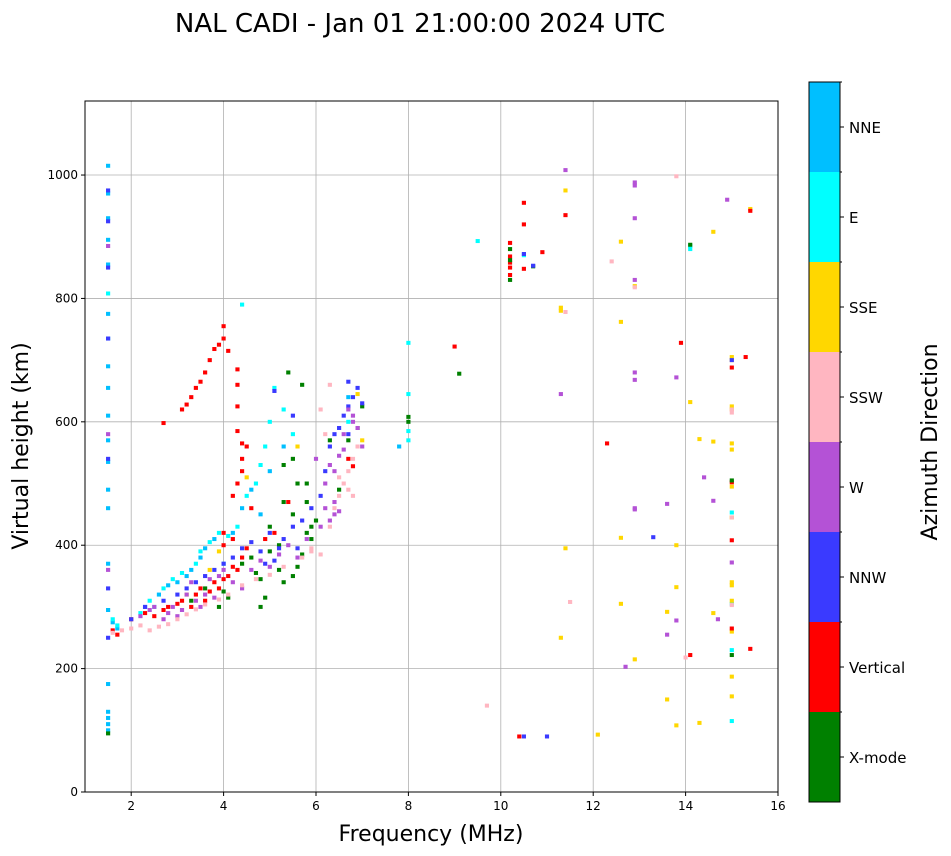  Describe the element at coordinates (857, 442) in the screenshot. I see `colorbar: X-mode Vertical NNW W SSW SSE E NNE` at that location.